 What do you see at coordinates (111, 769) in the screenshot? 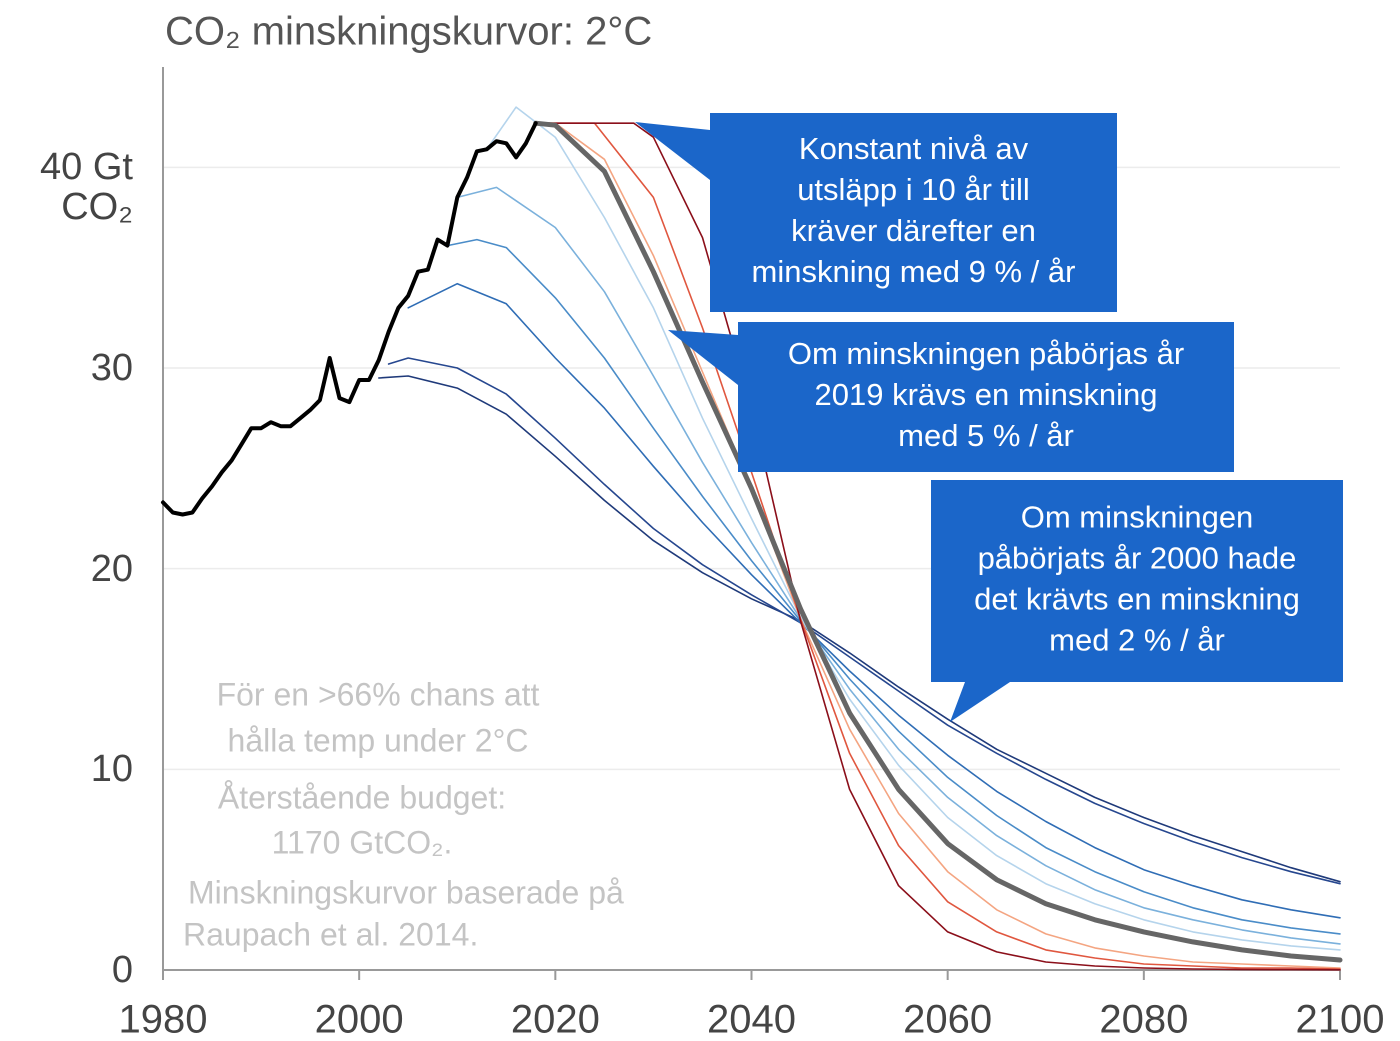
I see `y-tick-label: 10` at bounding box center [111, 769].